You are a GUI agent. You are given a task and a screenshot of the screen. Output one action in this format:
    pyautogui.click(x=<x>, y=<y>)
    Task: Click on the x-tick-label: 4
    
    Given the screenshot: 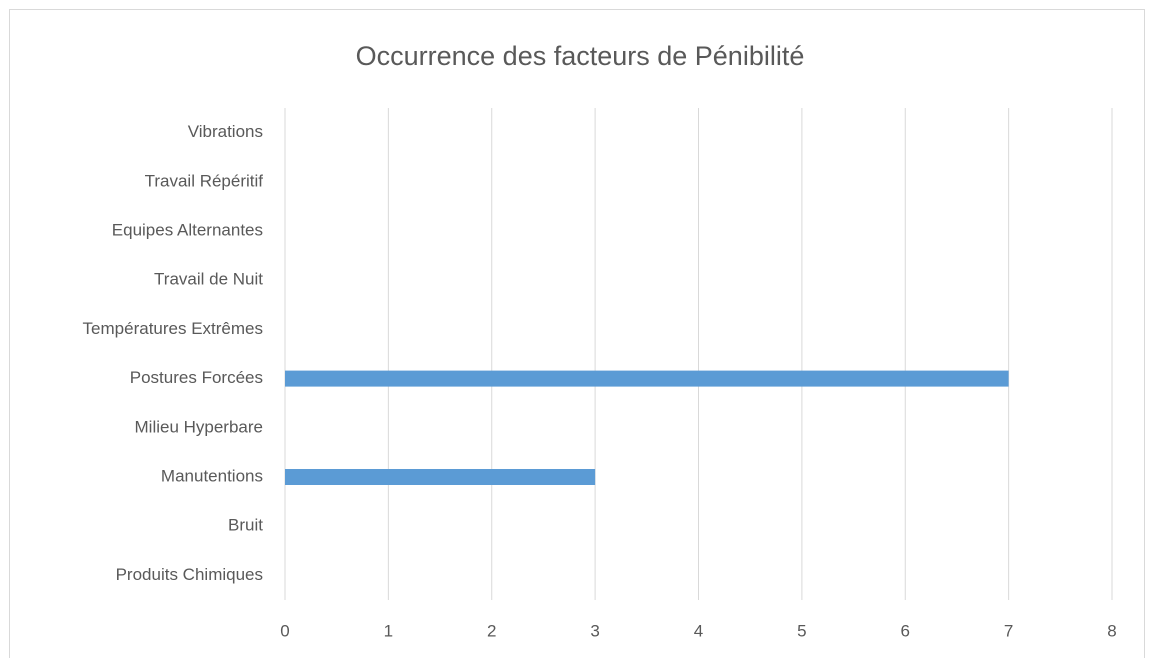 What is the action you would take?
    pyautogui.click(x=698, y=630)
    